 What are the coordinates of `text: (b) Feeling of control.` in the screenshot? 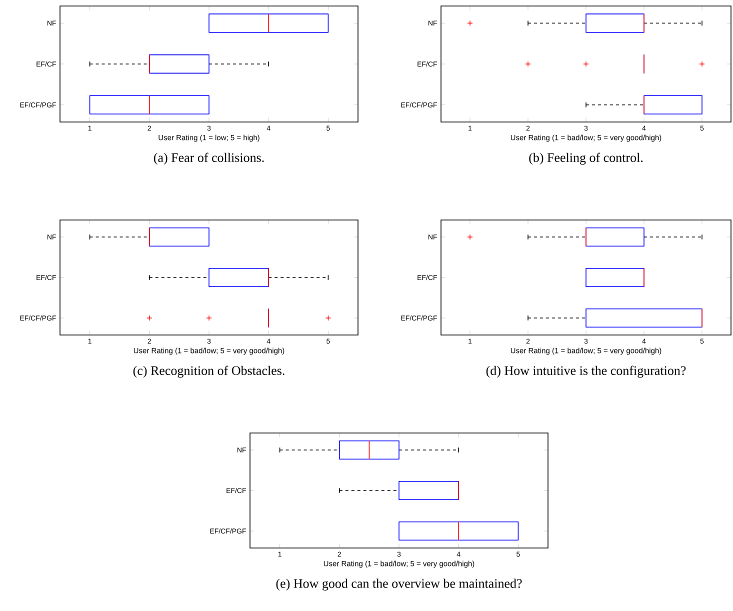 It's located at (586, 158).